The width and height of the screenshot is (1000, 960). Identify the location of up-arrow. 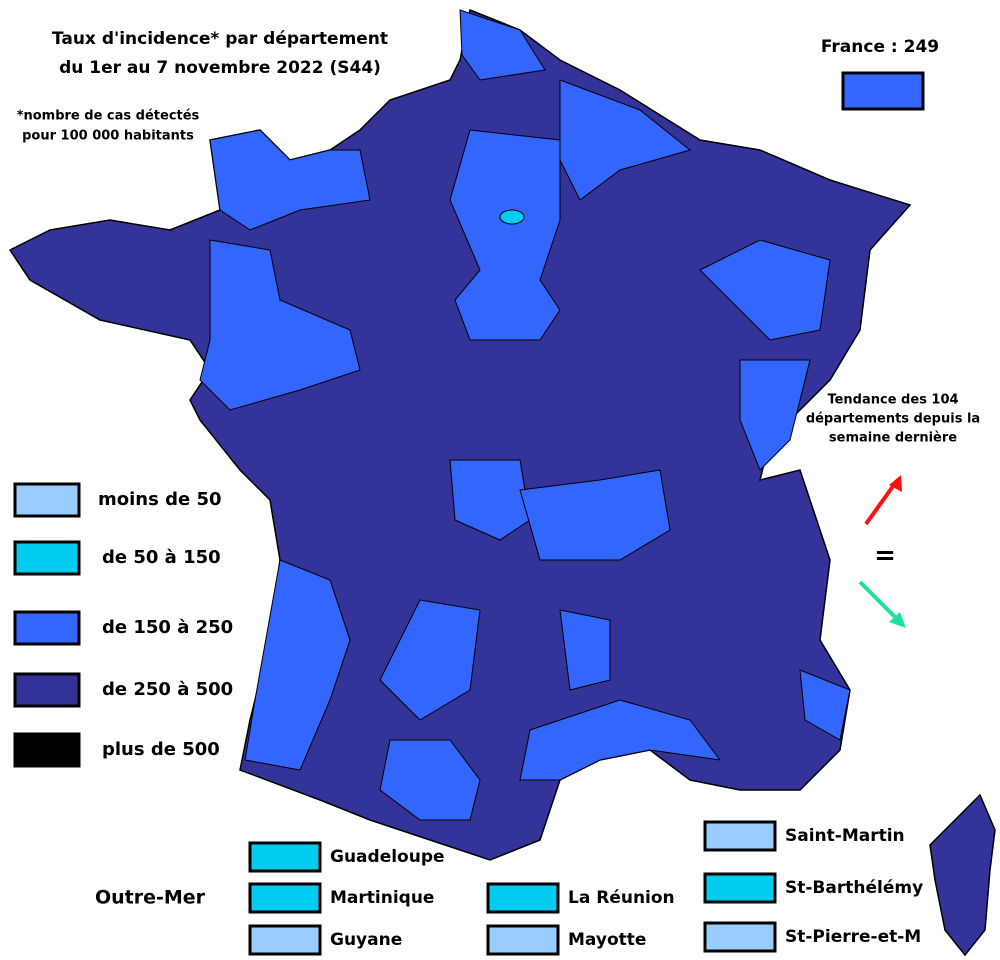
(881, 503).